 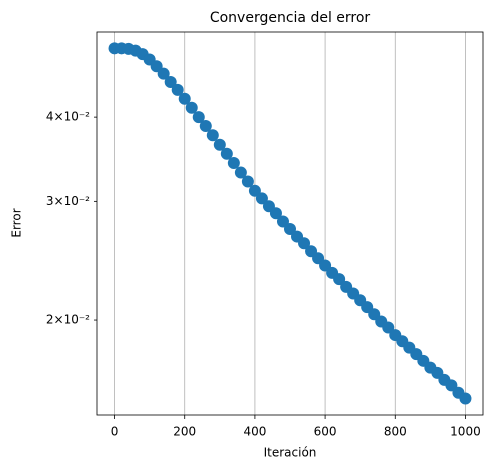 What do you see at coordinates (290, 453) in the screenshot?
I see `x-axis-label: Iteración` at bounding box center [290, 453].